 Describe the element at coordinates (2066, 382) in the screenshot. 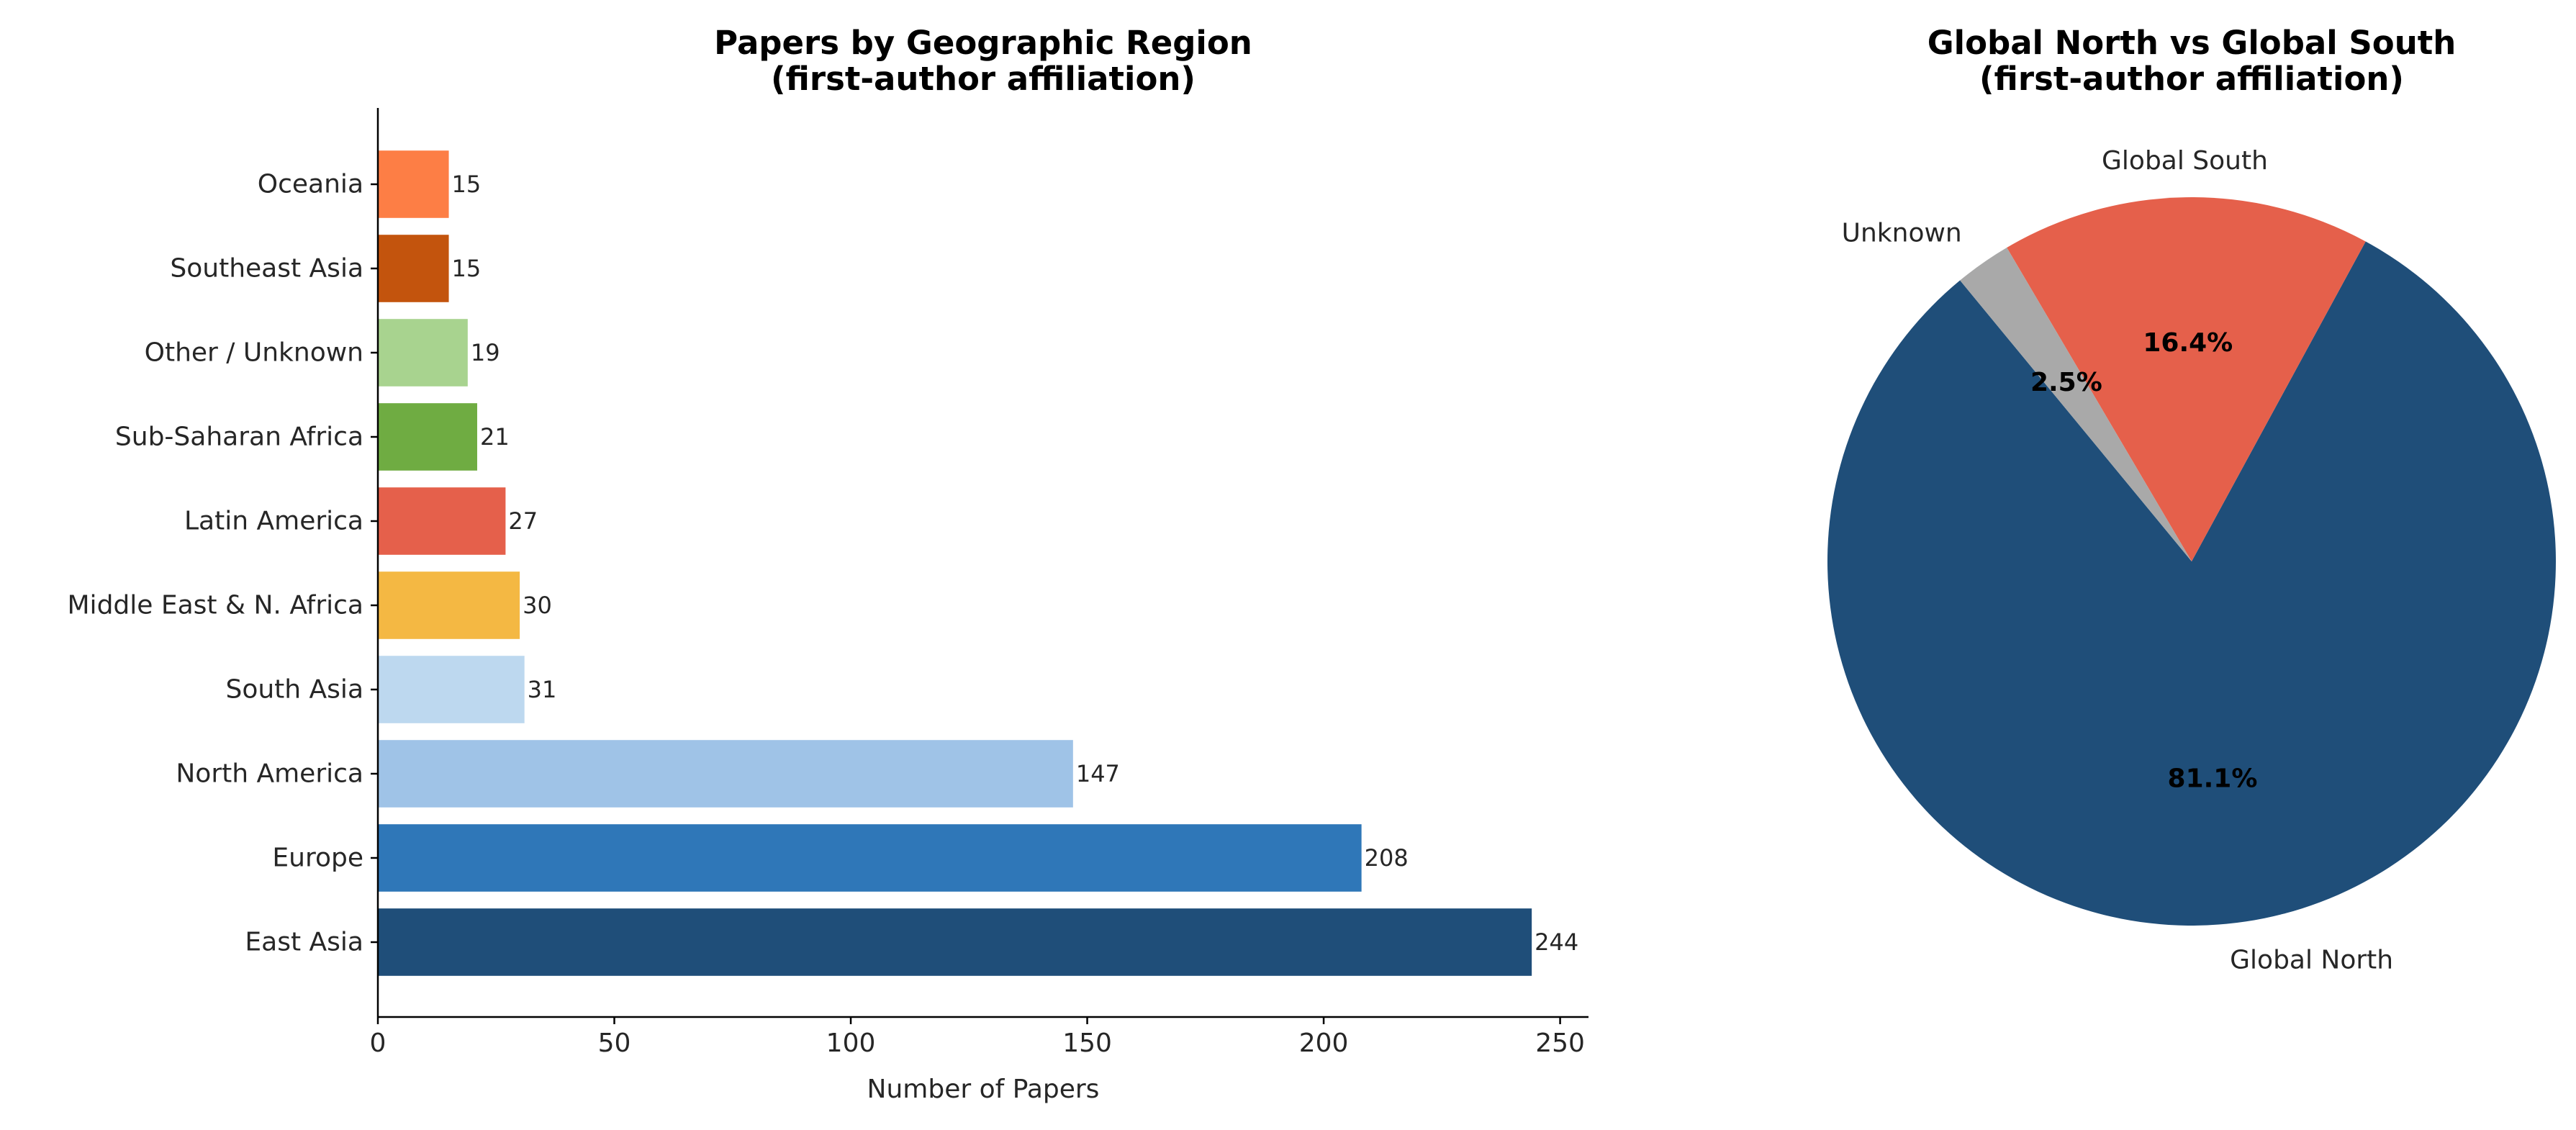

I see `pie-percent-label: 2.5%` at that location.